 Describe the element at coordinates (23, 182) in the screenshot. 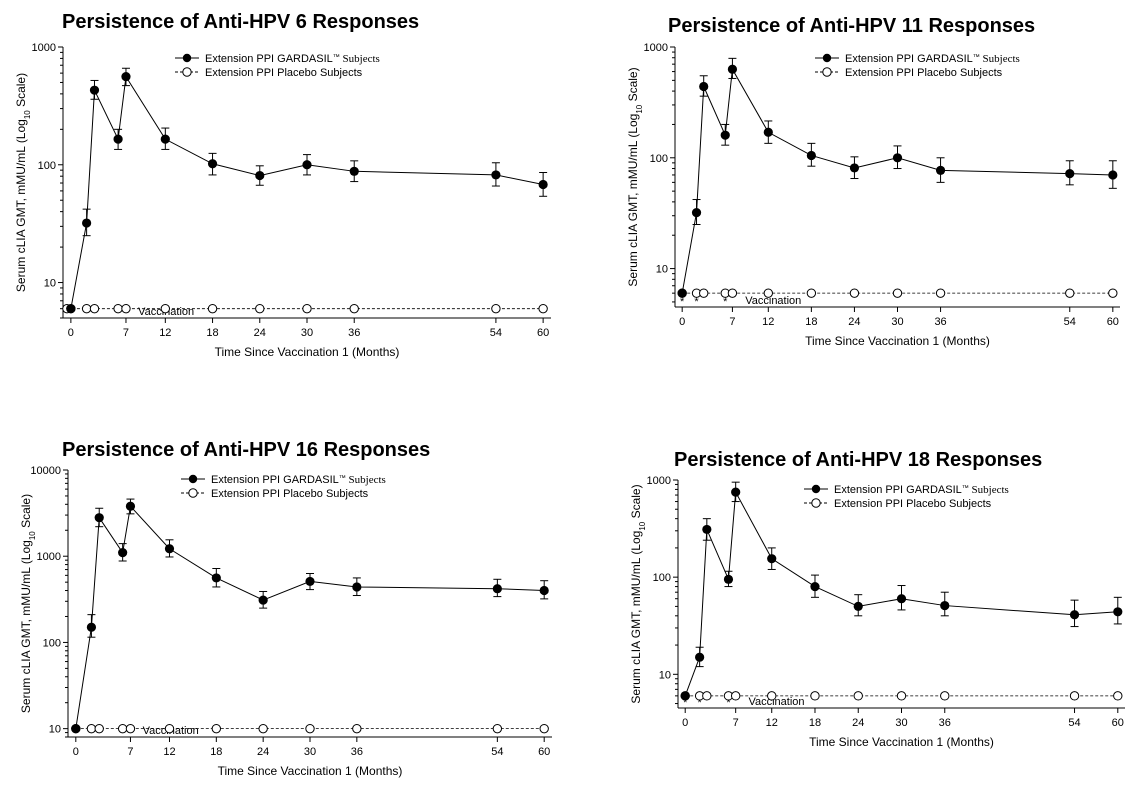

I see `y-axis-label: Serum cLIA GMT, mMU/mL (Log10 Scale)` at that location.